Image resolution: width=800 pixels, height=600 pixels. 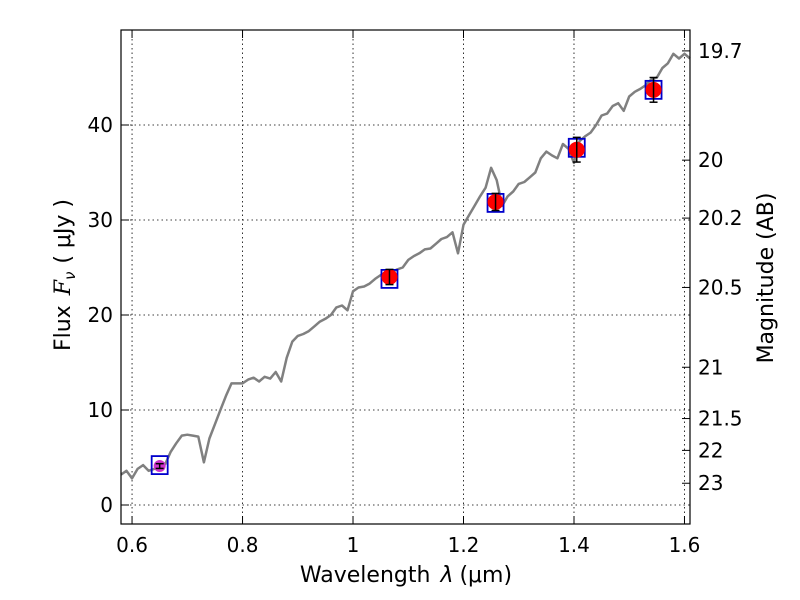 I want to click on x-tick-label: 1, so click(x=353, y=545).